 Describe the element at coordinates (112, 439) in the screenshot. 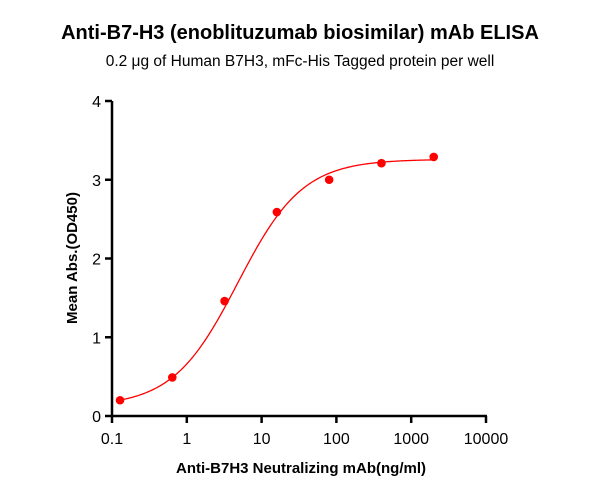

I see `x-tick-label: 0.1` at that location.